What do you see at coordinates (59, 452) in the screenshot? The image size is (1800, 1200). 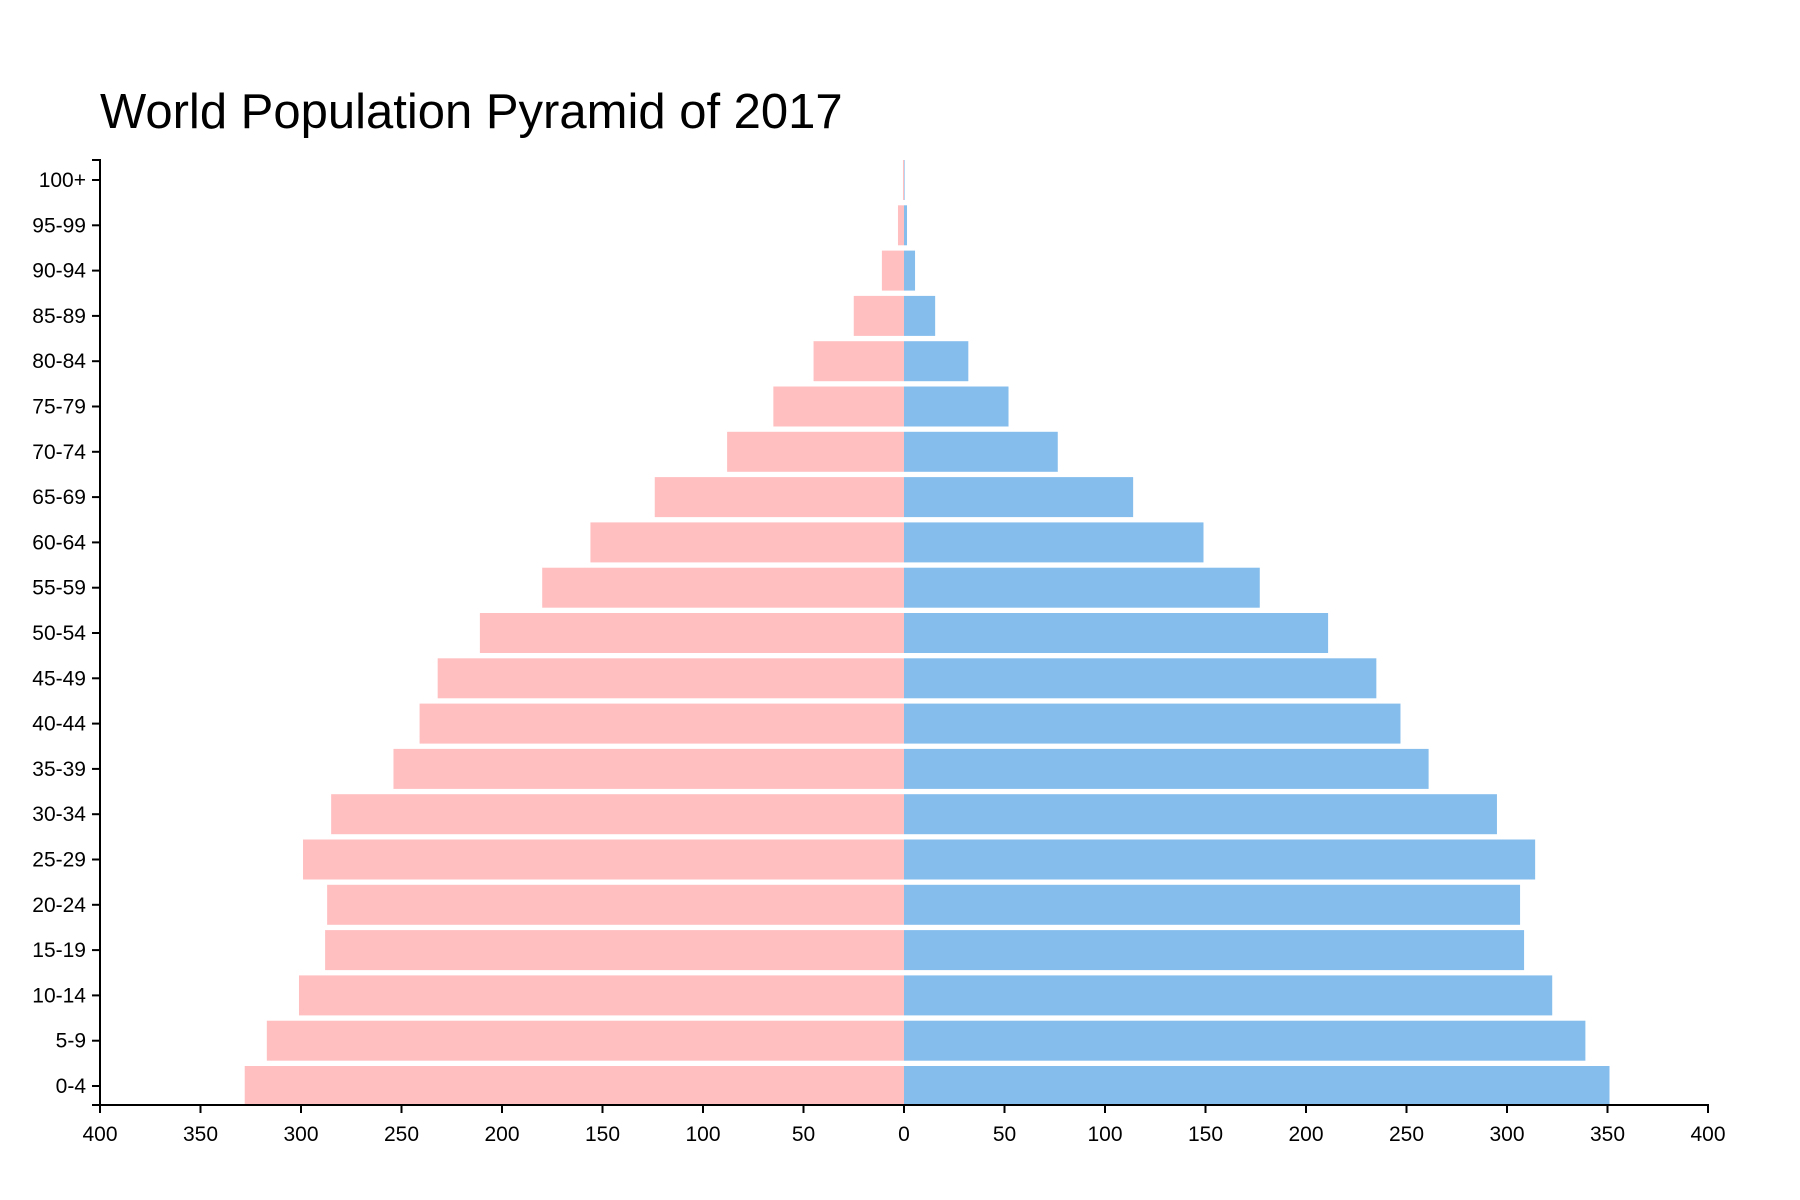 I see `y-tick-label: 70-74` at bounding box center [59, 452].